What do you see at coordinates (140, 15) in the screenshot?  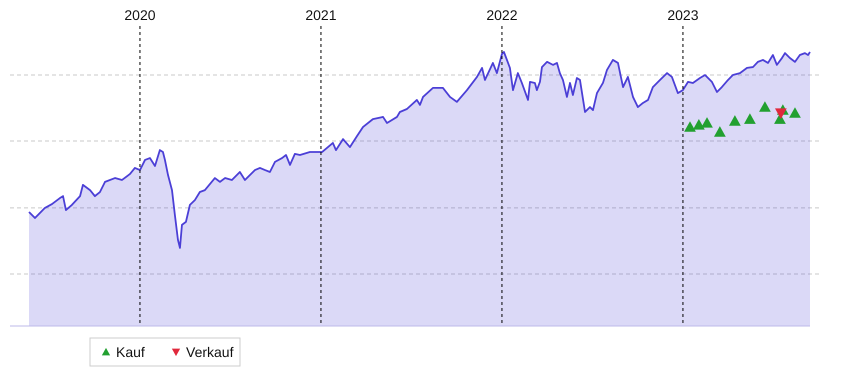 I see `x-tick-label: 2020` at bounding box center [140, 15].